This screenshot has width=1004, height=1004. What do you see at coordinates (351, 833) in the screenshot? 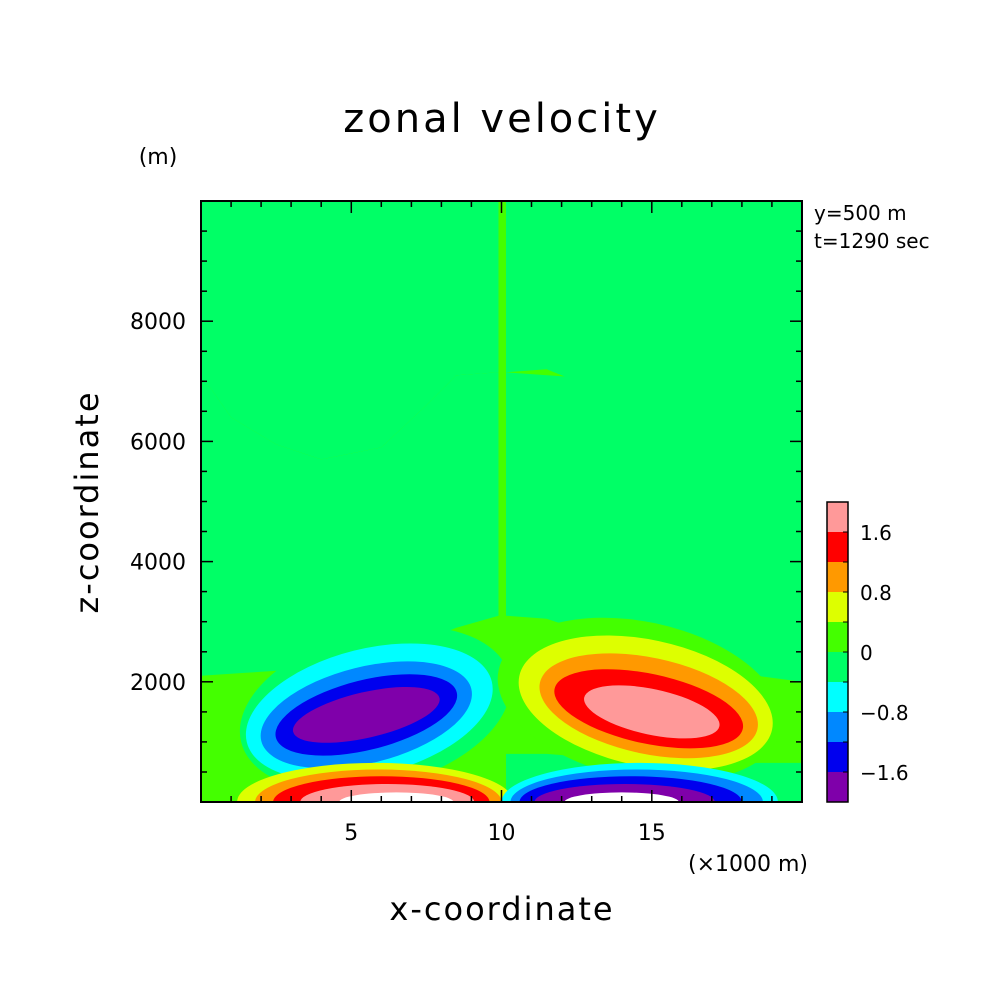
I see `x-tick-label: 5` at bounding box center [351, 833].